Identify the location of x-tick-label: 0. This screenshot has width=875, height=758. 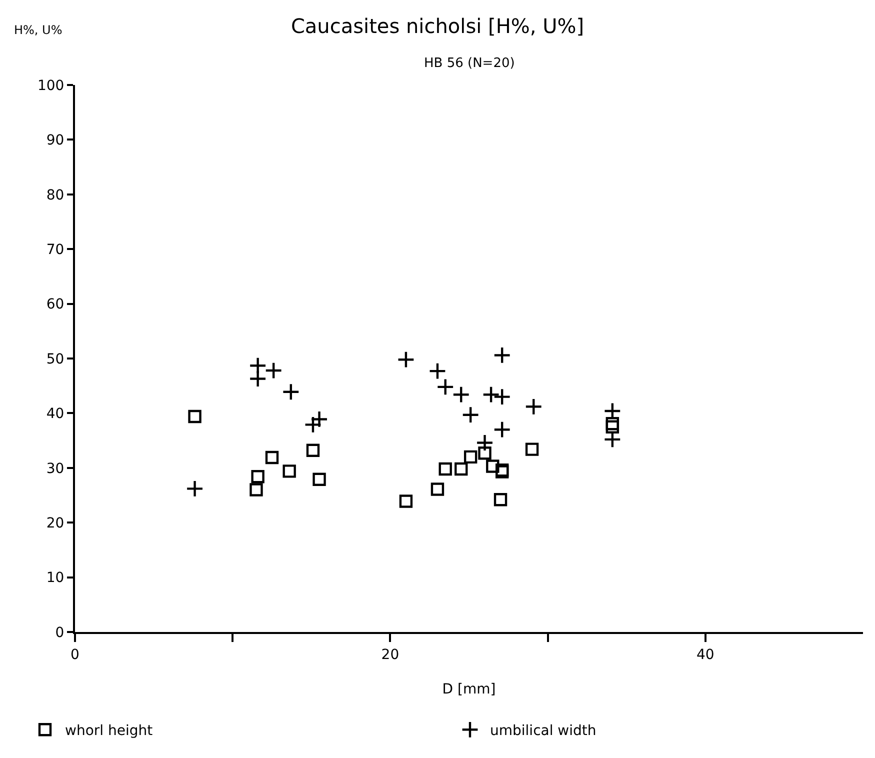
(75, 654).